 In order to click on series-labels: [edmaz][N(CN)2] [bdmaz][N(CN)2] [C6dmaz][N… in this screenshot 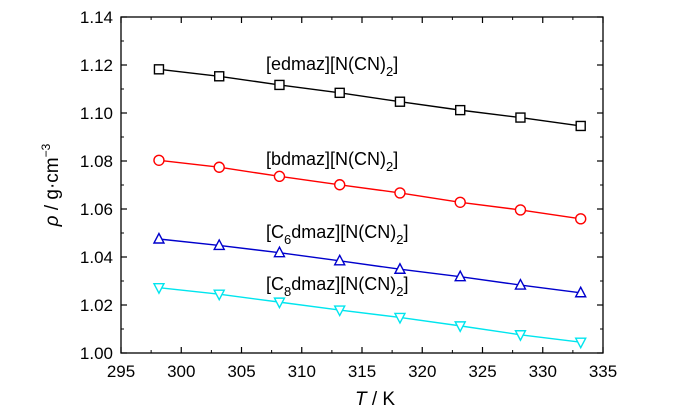, I will do `click(337, 176)`.